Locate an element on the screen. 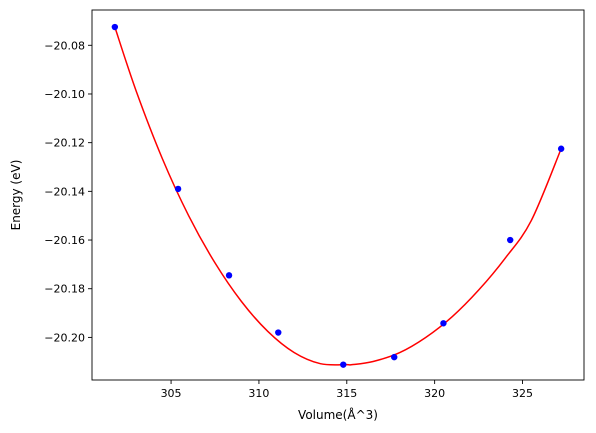  y-tick-label: −20.08 is located at coordinates (64, 45).